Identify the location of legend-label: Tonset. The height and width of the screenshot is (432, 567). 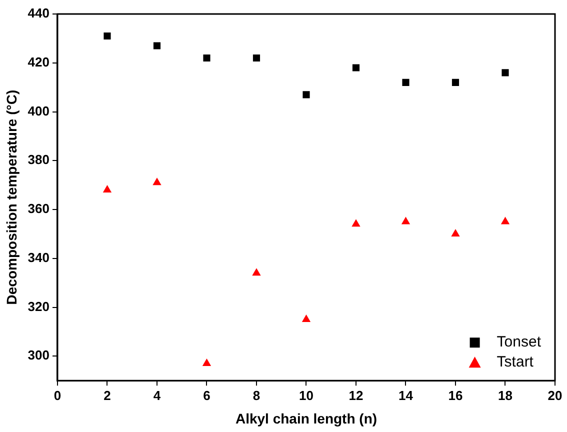
(519, 342).